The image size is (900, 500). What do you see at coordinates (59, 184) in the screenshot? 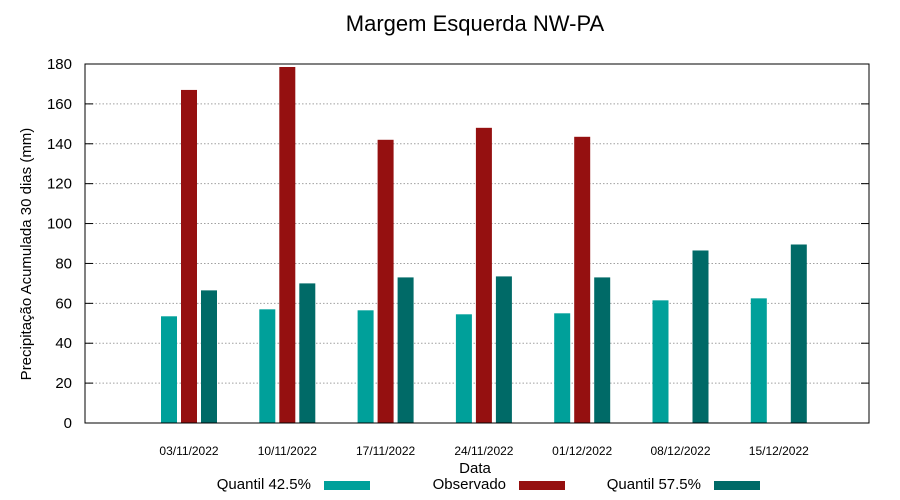
I see `y-tick-label: 120` at bounding box center [59, 184].